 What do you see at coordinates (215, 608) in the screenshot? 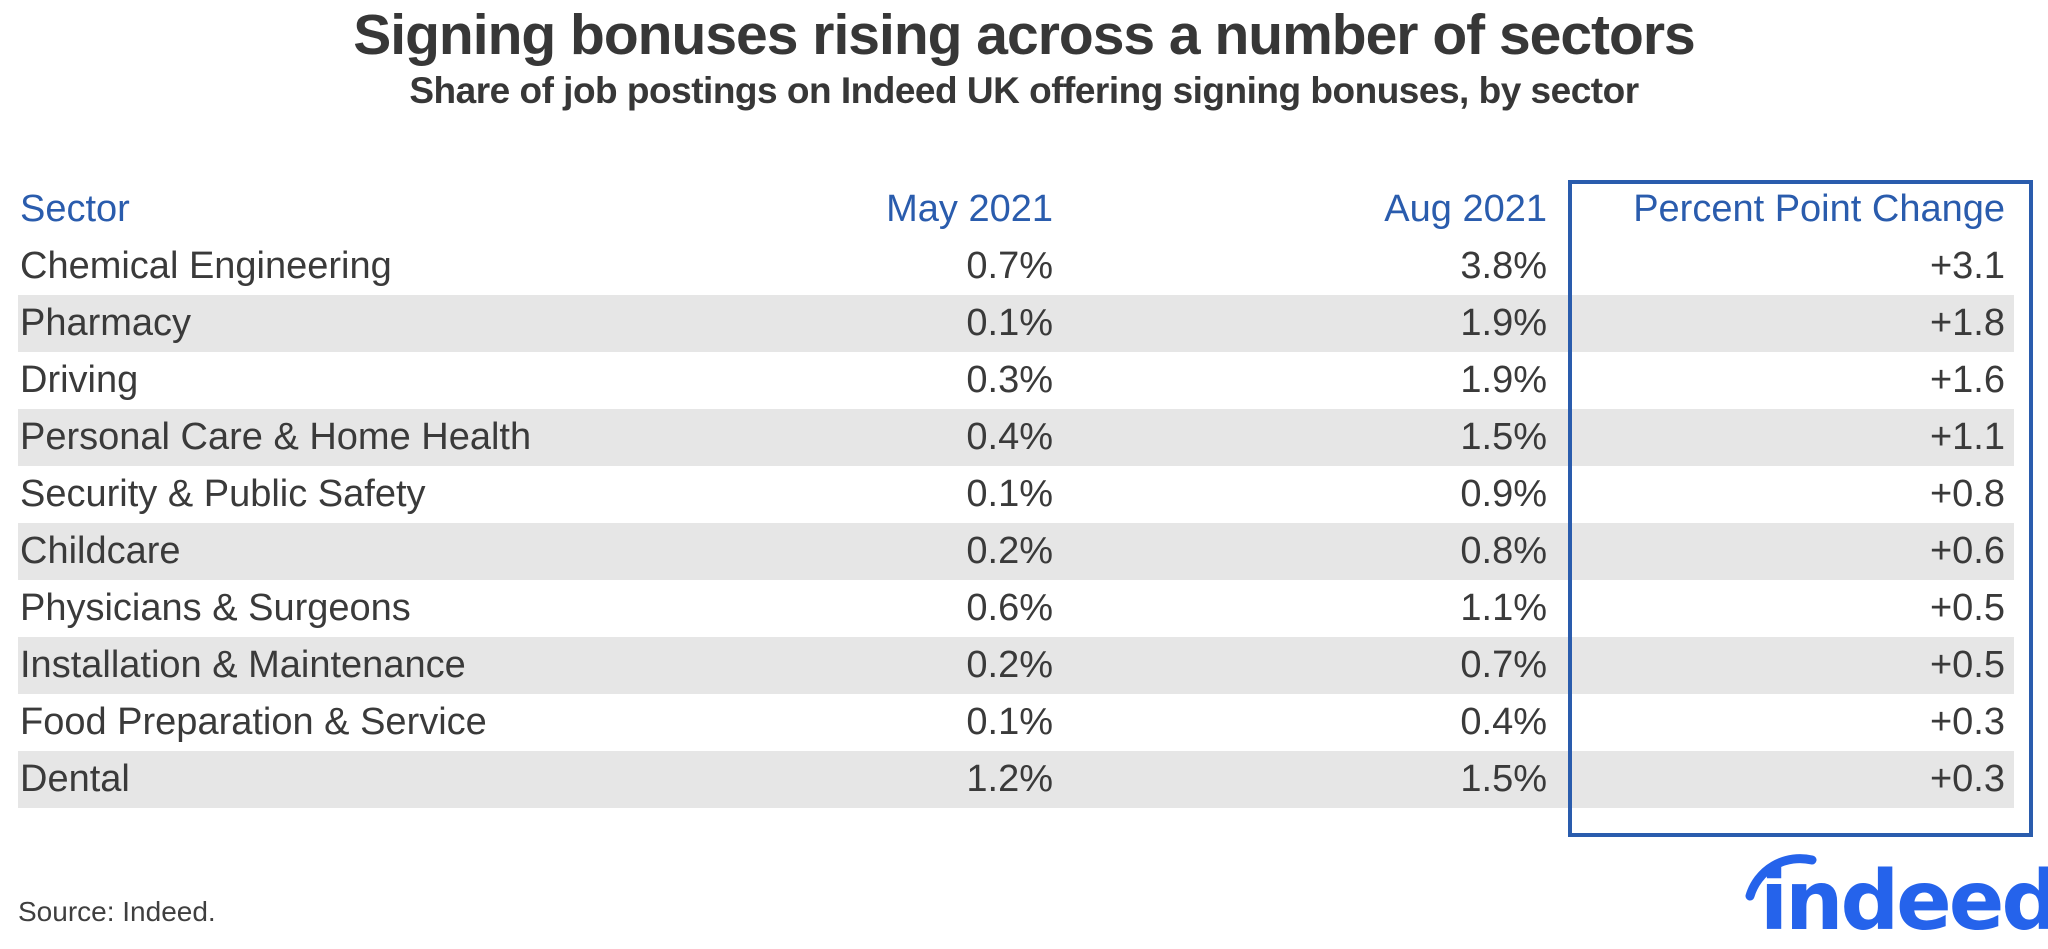
I see `sector-cell: Physicians & Surgeons` at bounding box center [215, 608].